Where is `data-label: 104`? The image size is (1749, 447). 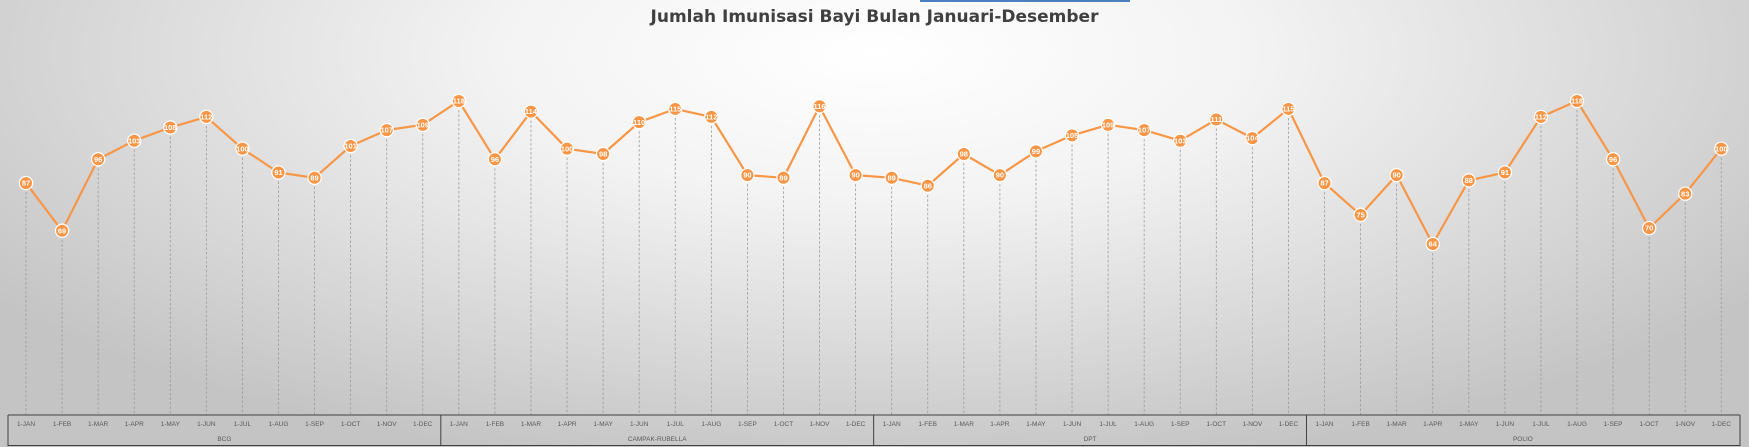 data-label: 104 is located at coordinates (1252, 138).